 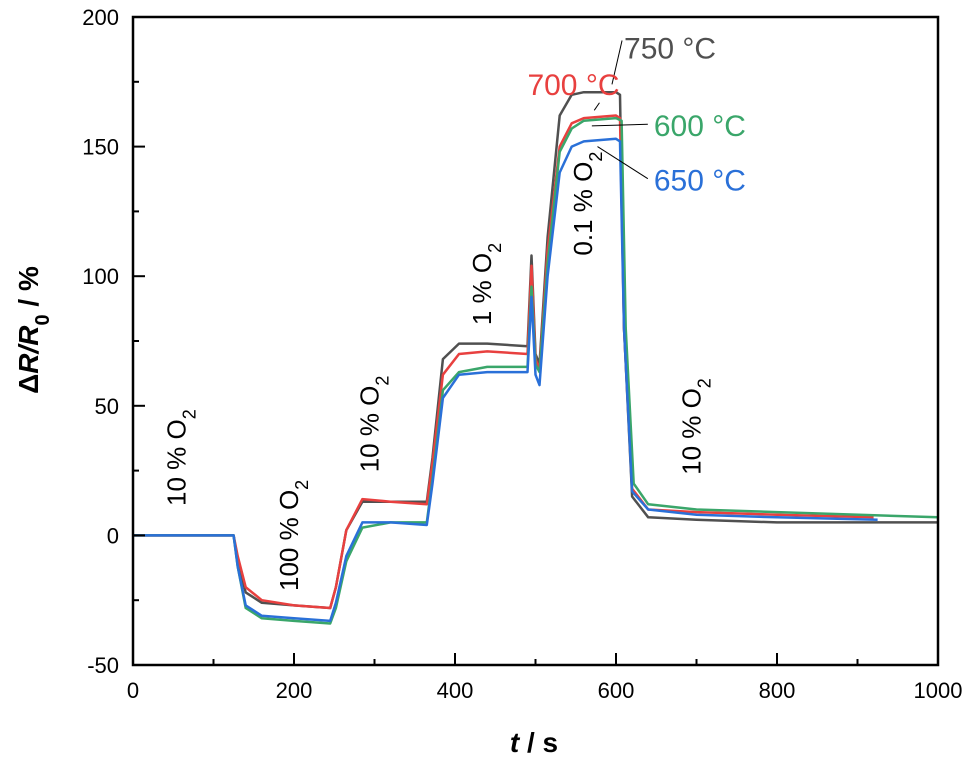 What do you see at coordinates (455, 690) in the screenshot?
I see `x-tick-label: 400` at bounding box center [455, 690].